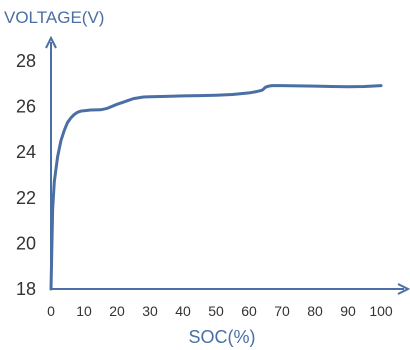 The height and width of the screenshot is (350, 410). I want to click on x-tick-label: 80, so click(315, 311).